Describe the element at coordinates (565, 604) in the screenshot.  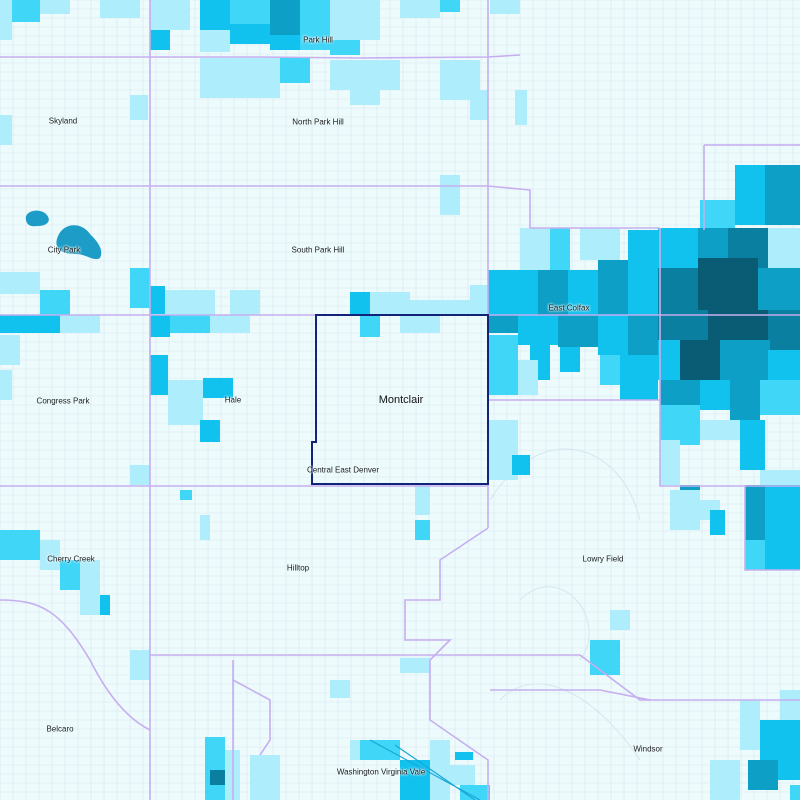
I see `curved-streets` at that location.